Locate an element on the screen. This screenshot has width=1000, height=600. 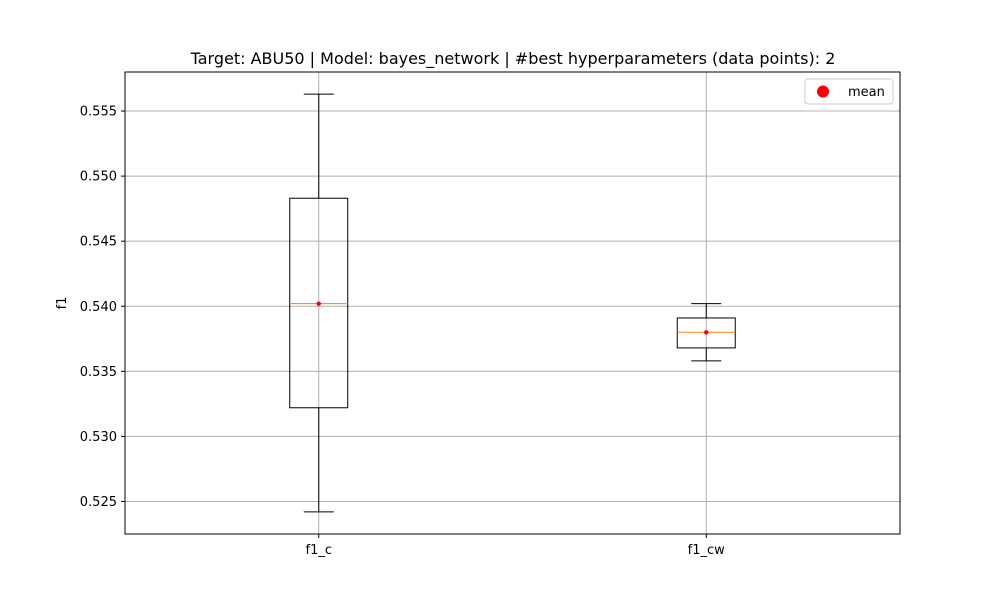
y-tick-label: 0.530 is located at coordinates (98, 437).